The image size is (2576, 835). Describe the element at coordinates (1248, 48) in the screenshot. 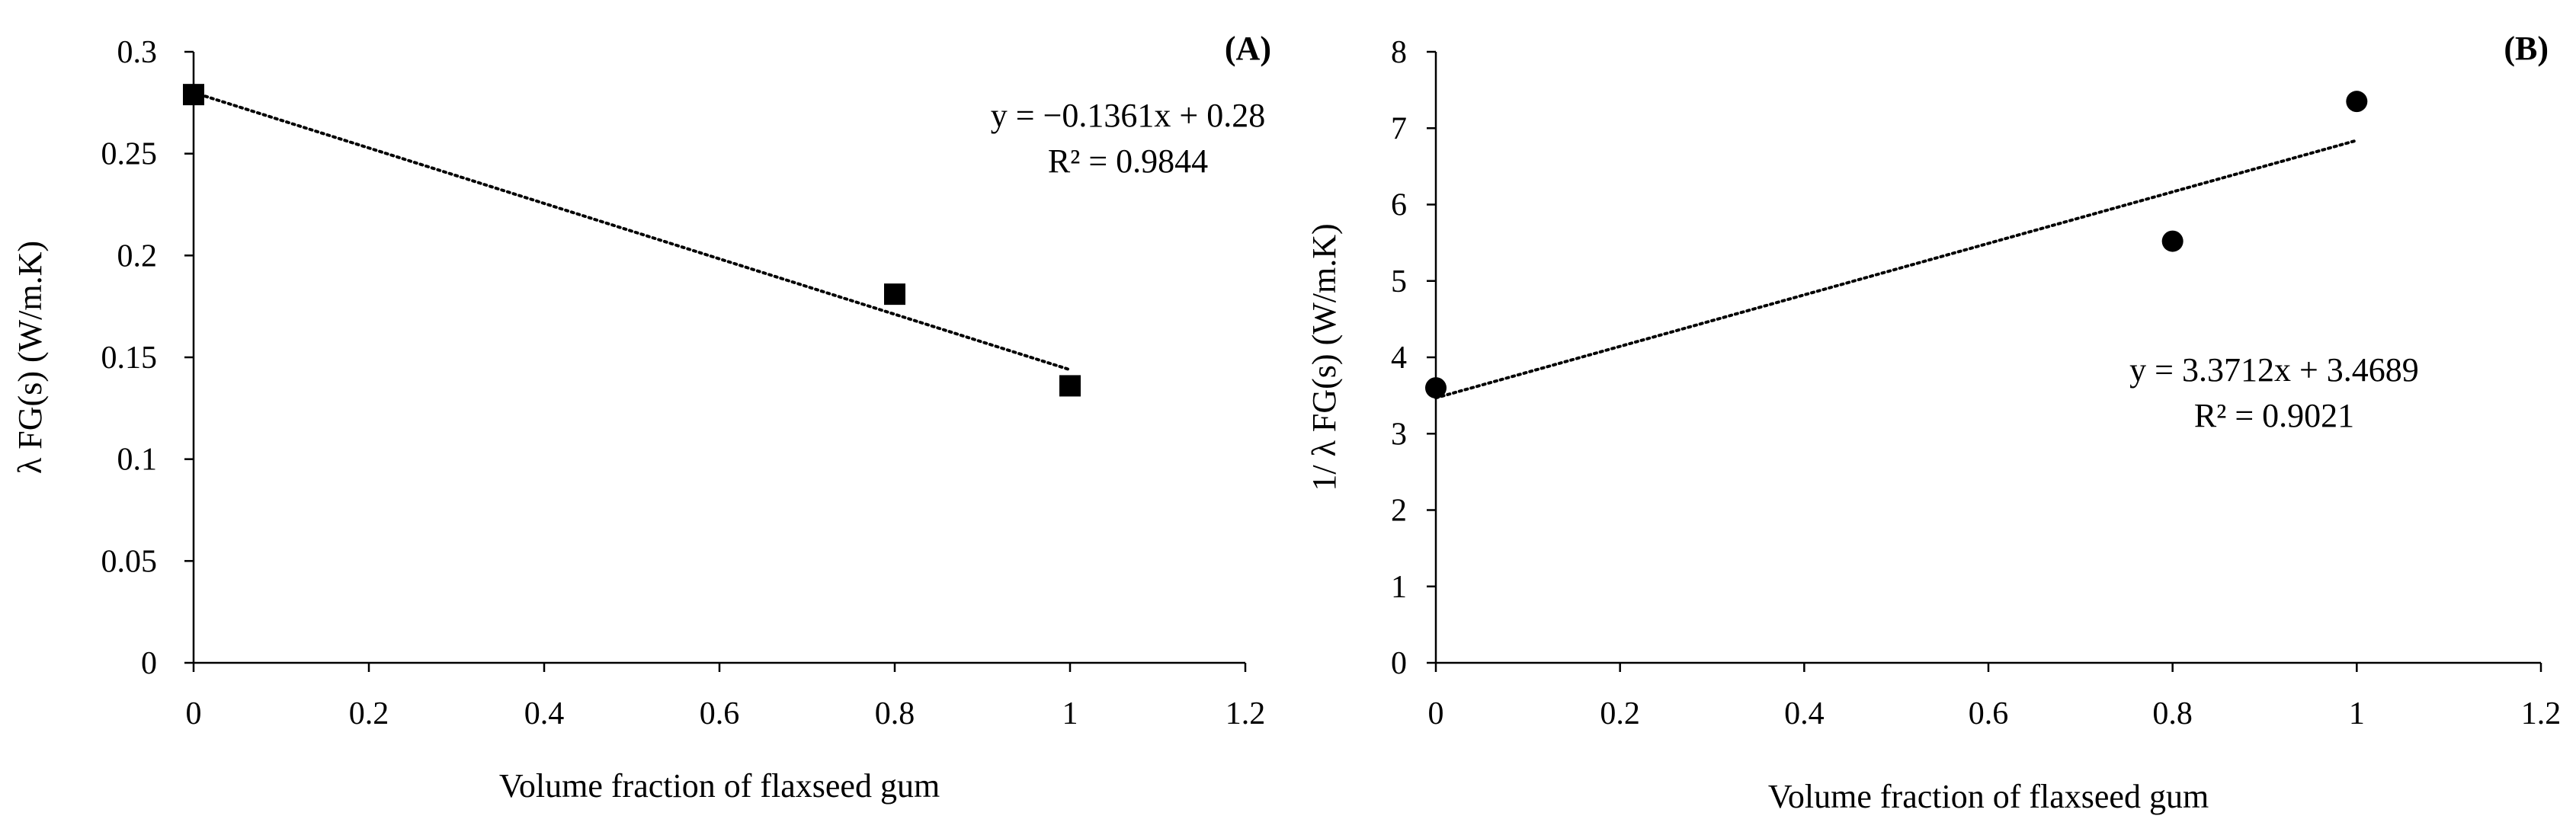

I see `panel-label: (A)` at that location.